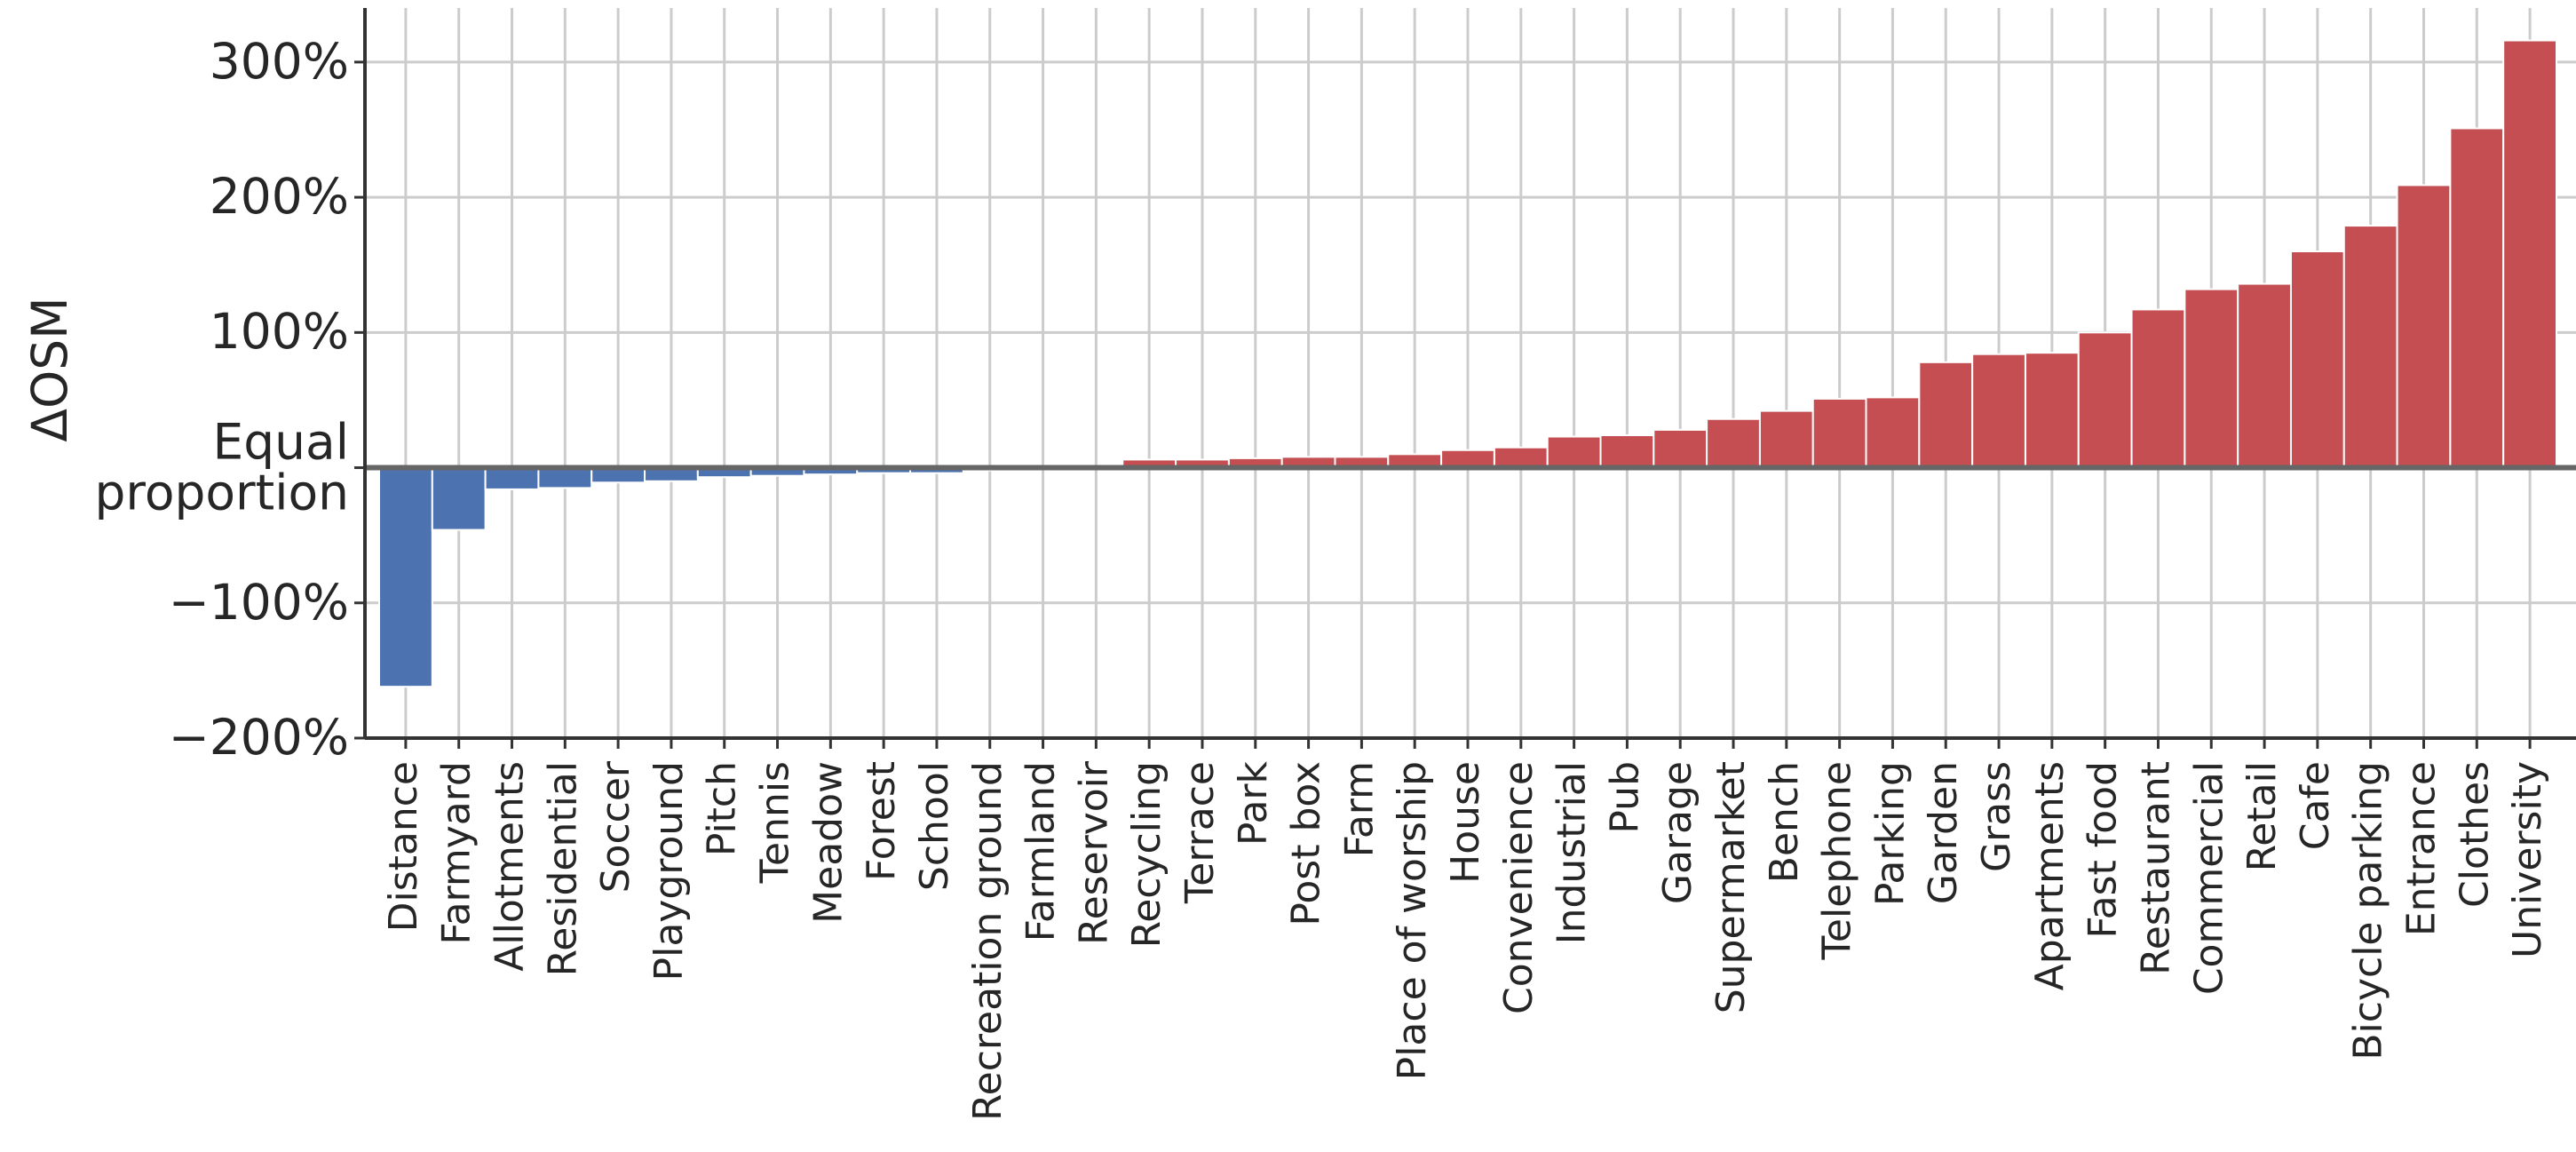 This screenshot has width=2576, height=1152. What do you see at coordinates (2262, 816) in the screenshot?
I see `x-tick-label: Retail` at bounding box center [2262, 816].